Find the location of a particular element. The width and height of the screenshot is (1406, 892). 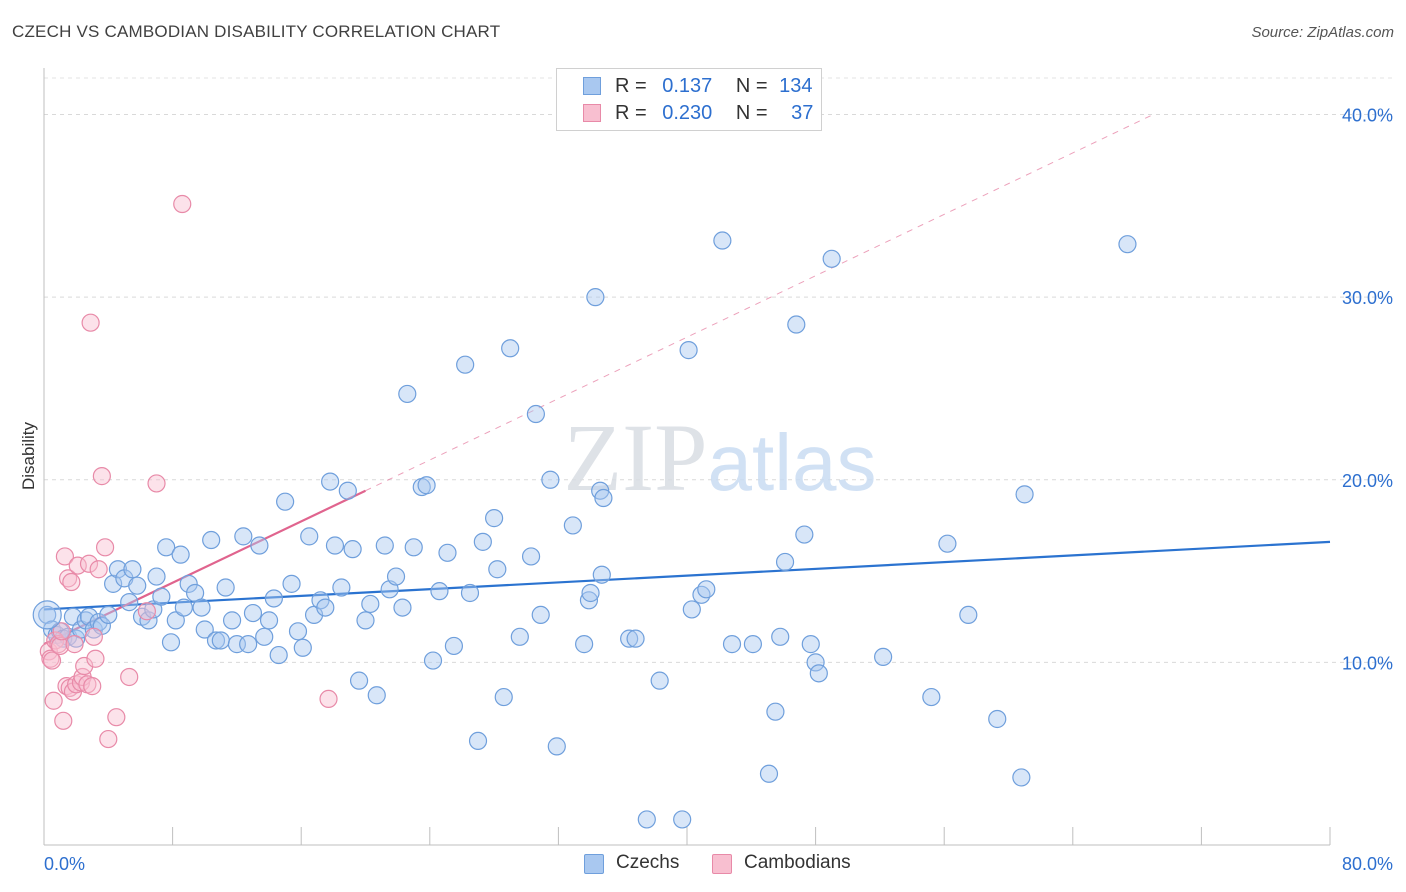

cambodians-legend-label: Cambodians is located at coordinates (797, 862).